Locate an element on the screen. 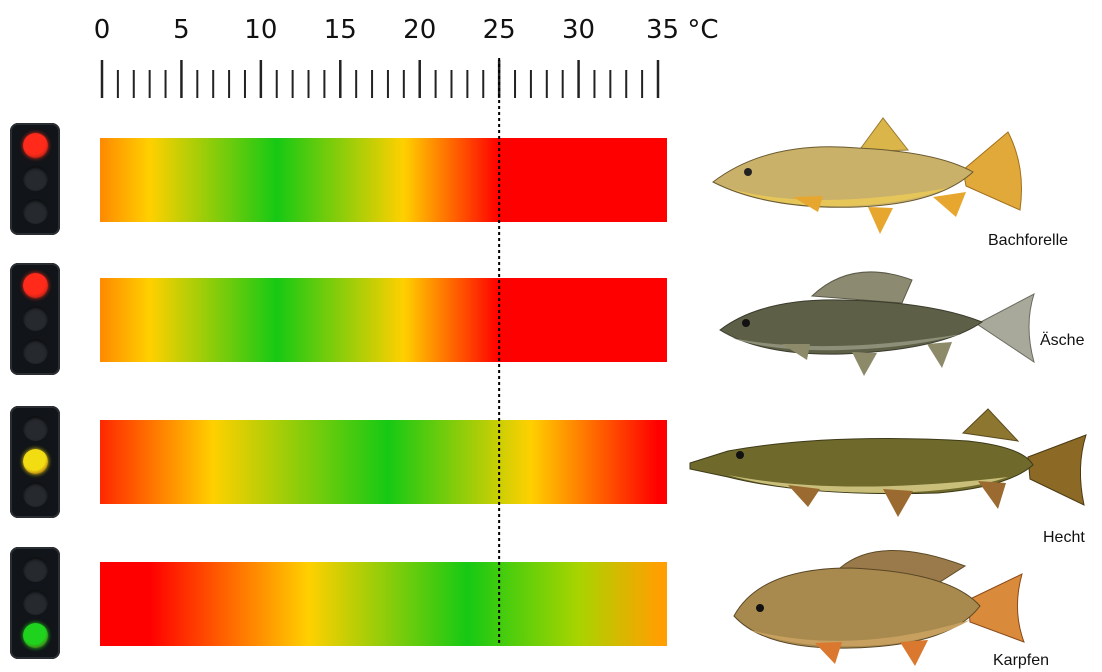 The height and width of the screenshot is (672, 1102). grayling-icon is located at coordinates (877, 323).